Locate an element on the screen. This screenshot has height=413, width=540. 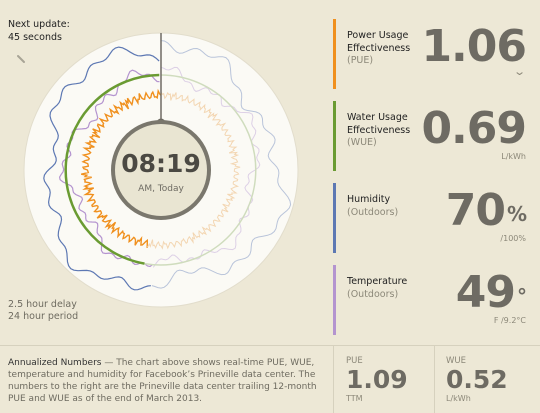
next-update-value: 45 seconds is located at coordinates (35, 37).